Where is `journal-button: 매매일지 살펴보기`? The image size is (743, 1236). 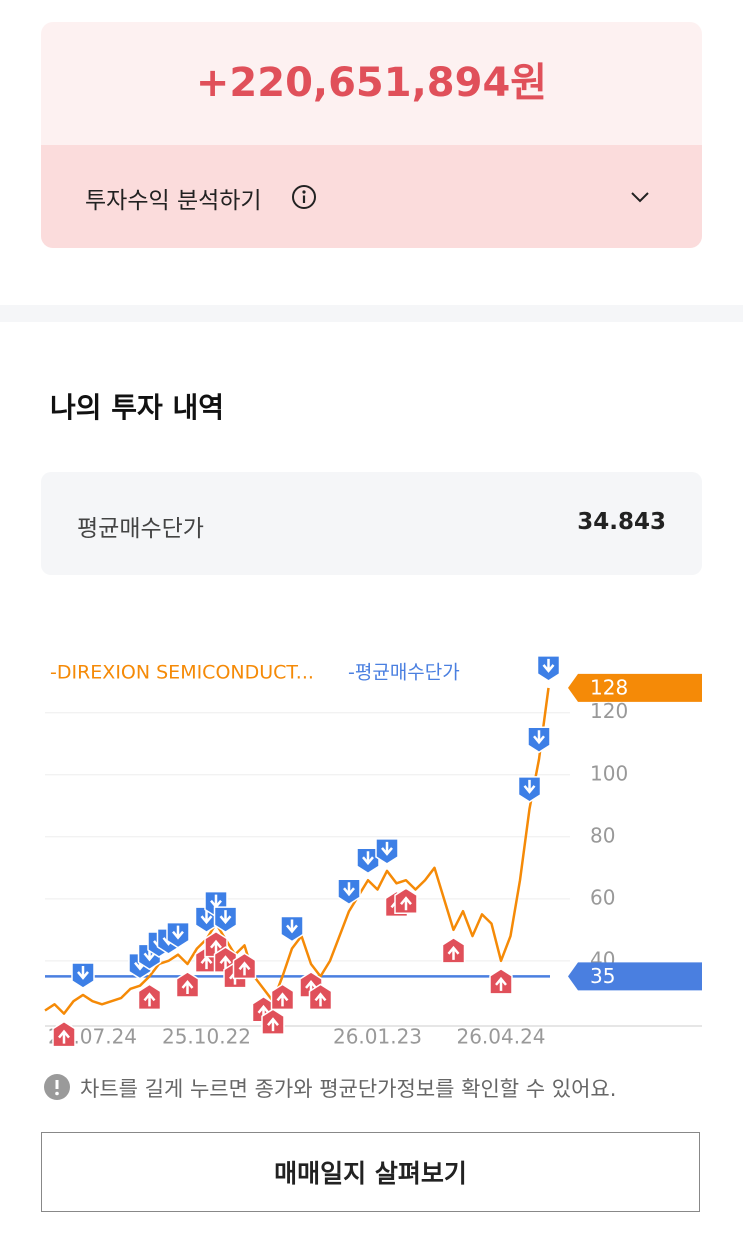 journal-button: 매매일지 살펴보기 is located at coordinates (370, 1172).